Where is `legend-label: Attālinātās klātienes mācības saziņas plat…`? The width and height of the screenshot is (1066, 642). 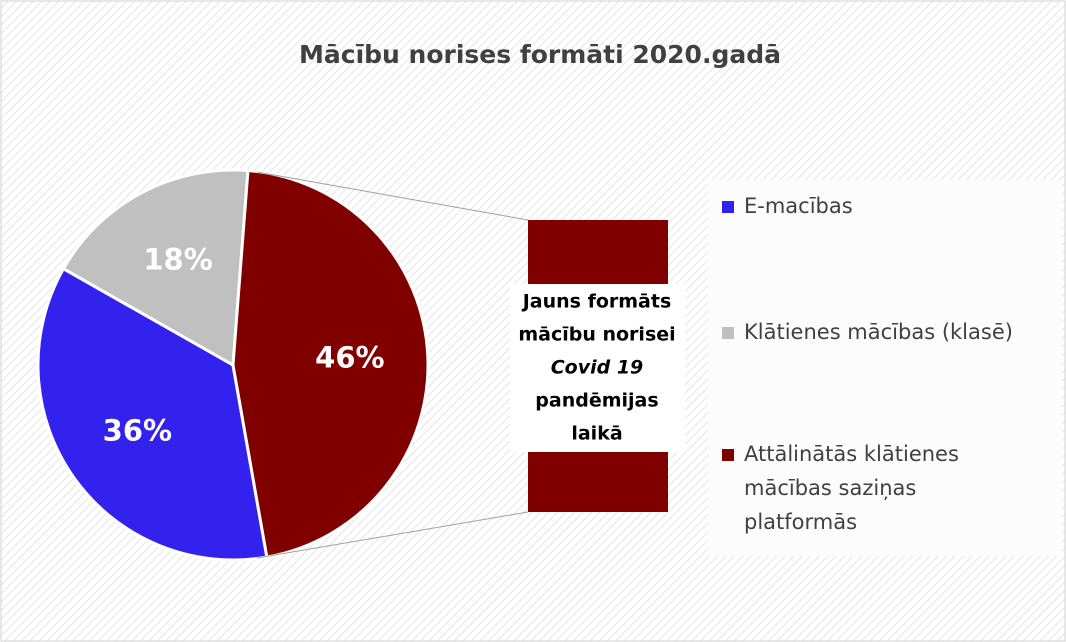 legend-label: Attālinātās klātienes mācības saziņas plat… is located at coordinates (851, 488).